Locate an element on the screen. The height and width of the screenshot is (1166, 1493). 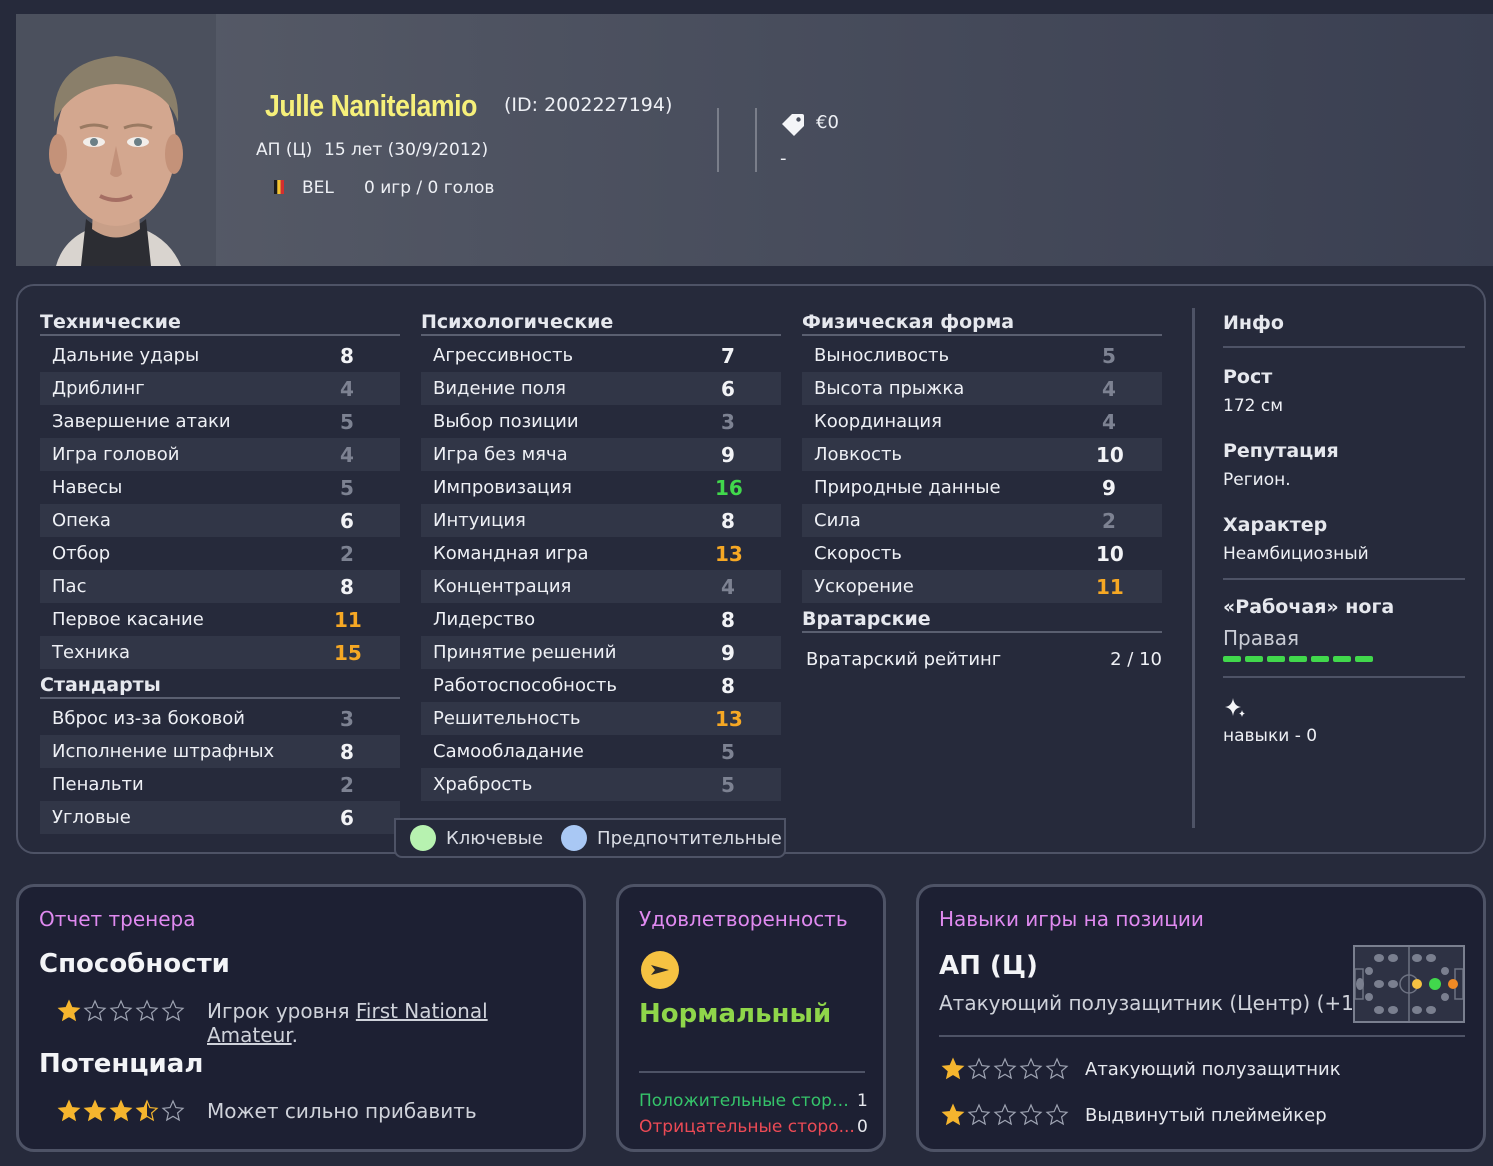
attribute-row: Командная игра 13 is located at coordinates (601, 553).